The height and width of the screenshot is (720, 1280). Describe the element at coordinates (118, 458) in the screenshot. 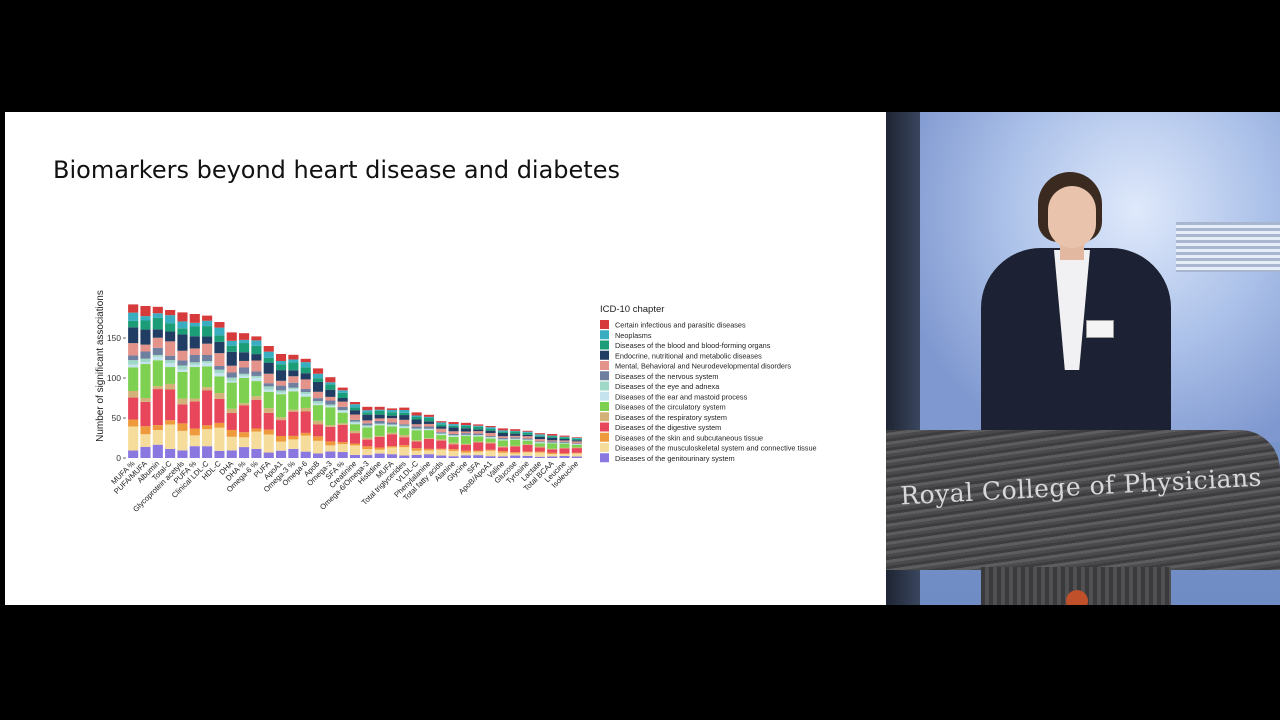

I see `y-tick-label: 0` at that location.